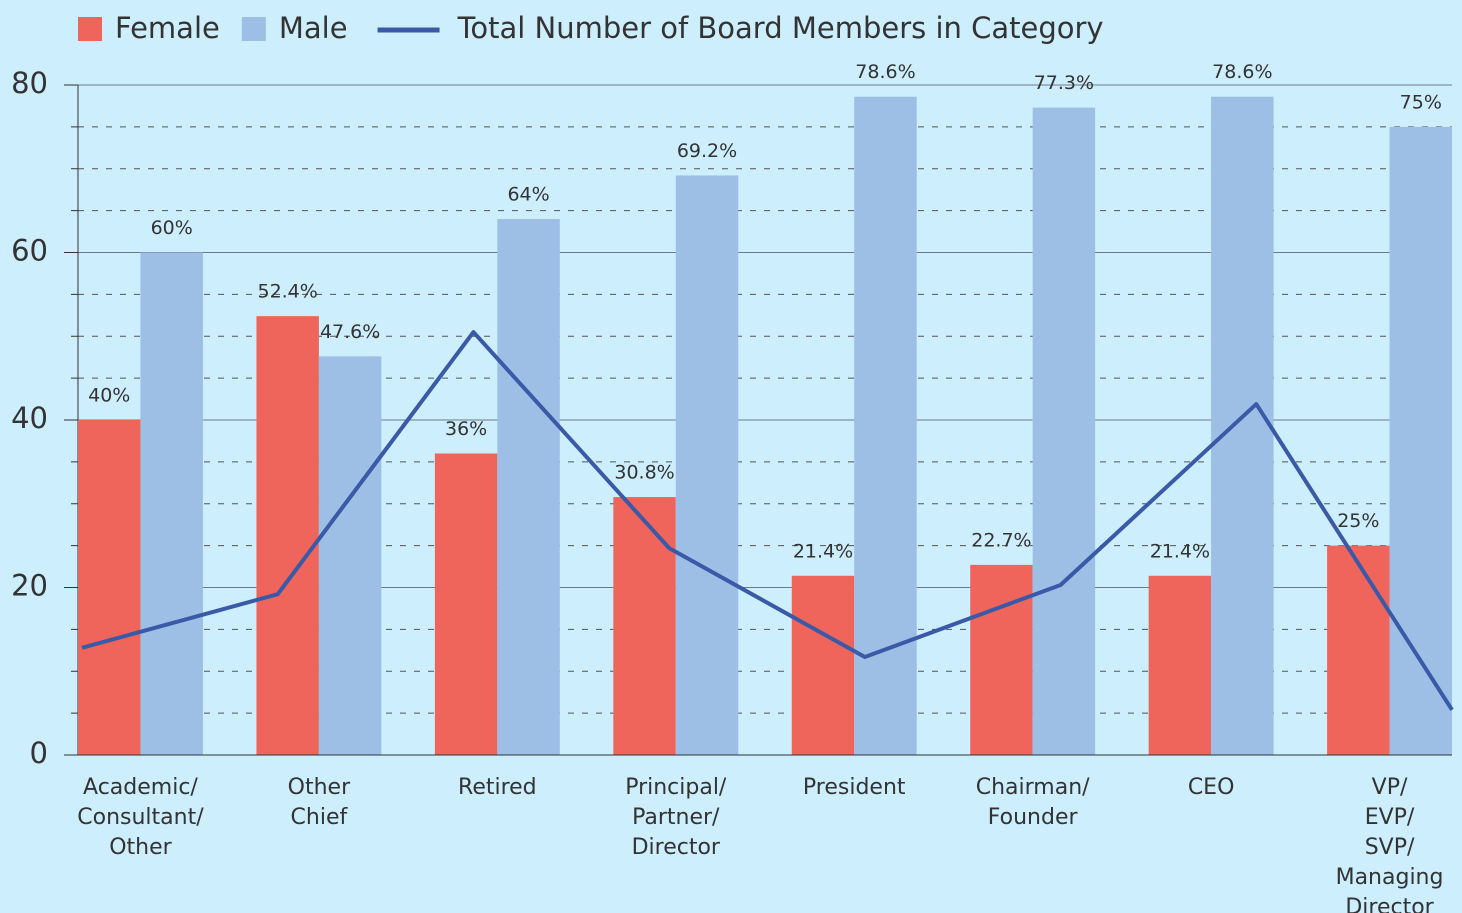 The image size is (1462, 913). What do you see at coordinates (1064, 83) in the screenshot?
I see `value-label: 77.3%` at bounding box center [1064, 83].